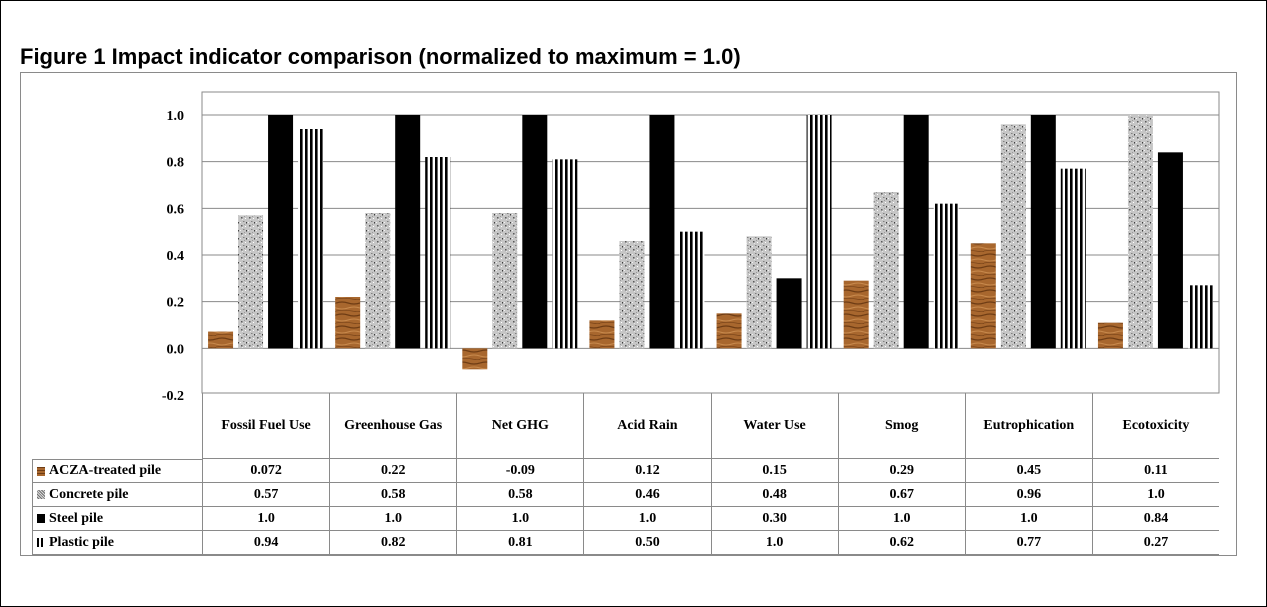 The width and height of the screenshot is (1267, 607). I want to click on data-value: 0.50, so click(647, 543).